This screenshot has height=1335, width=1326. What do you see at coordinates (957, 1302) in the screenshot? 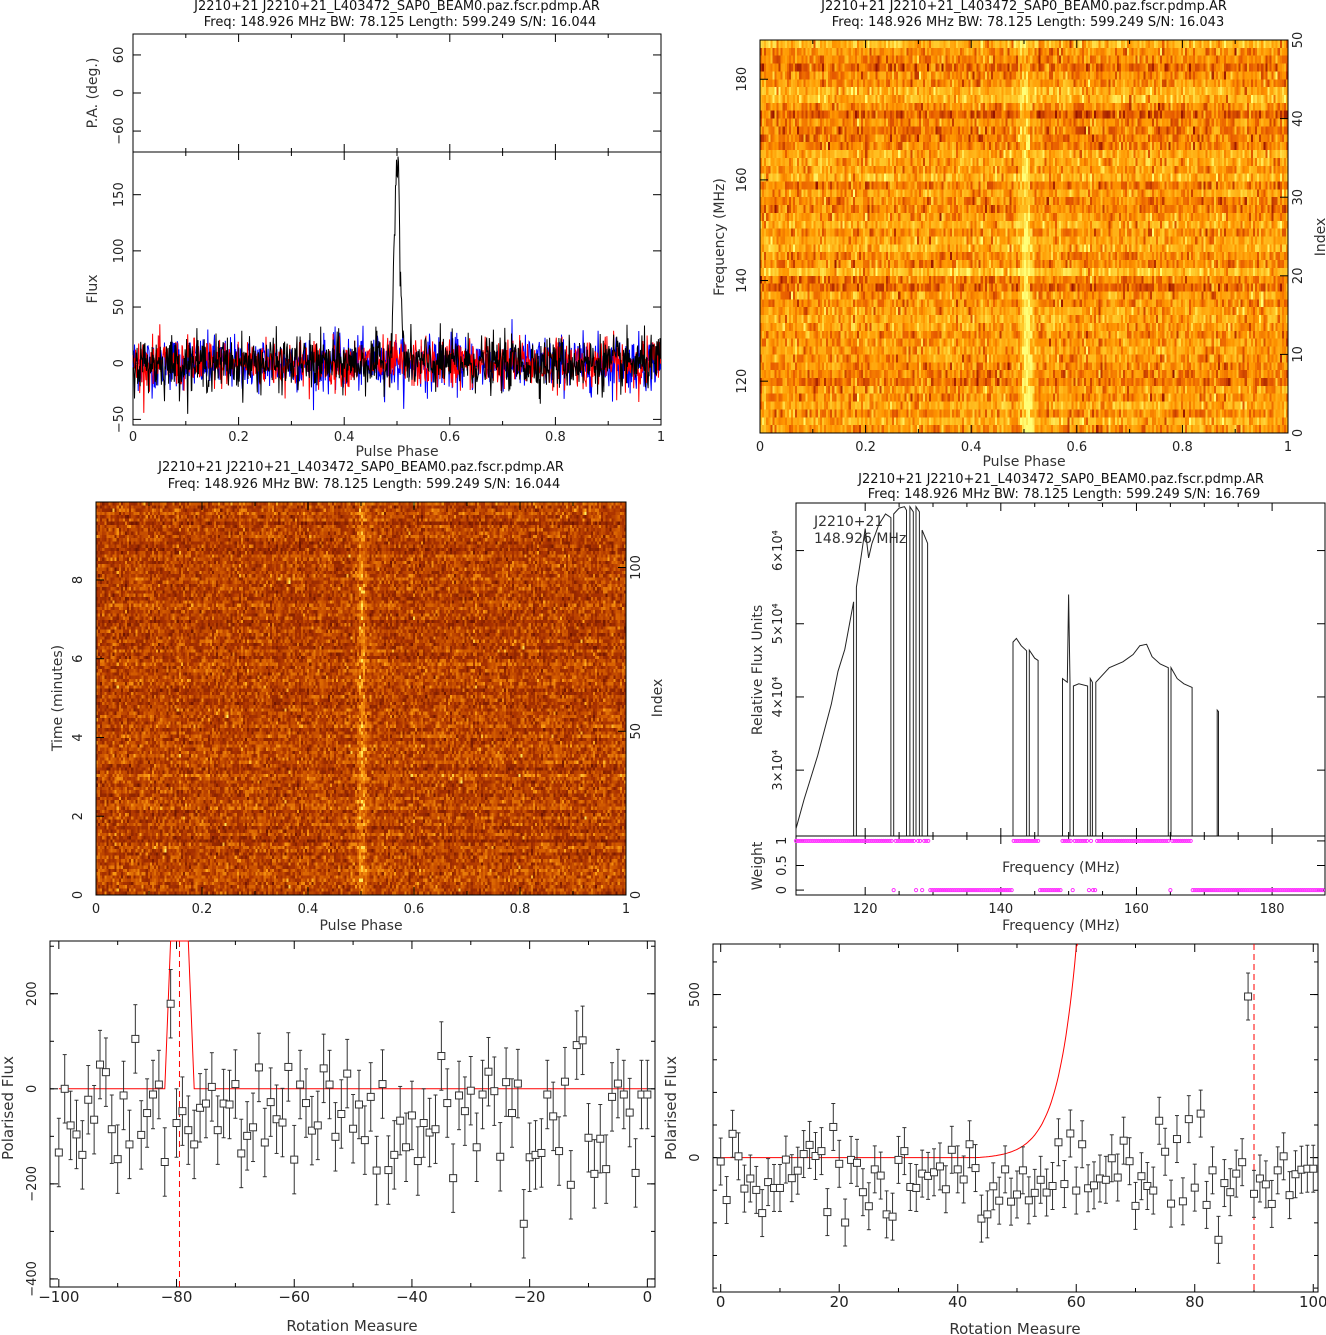
I see `rm-positive-x-tick-label: 40` at bounding box center [957, 1302].